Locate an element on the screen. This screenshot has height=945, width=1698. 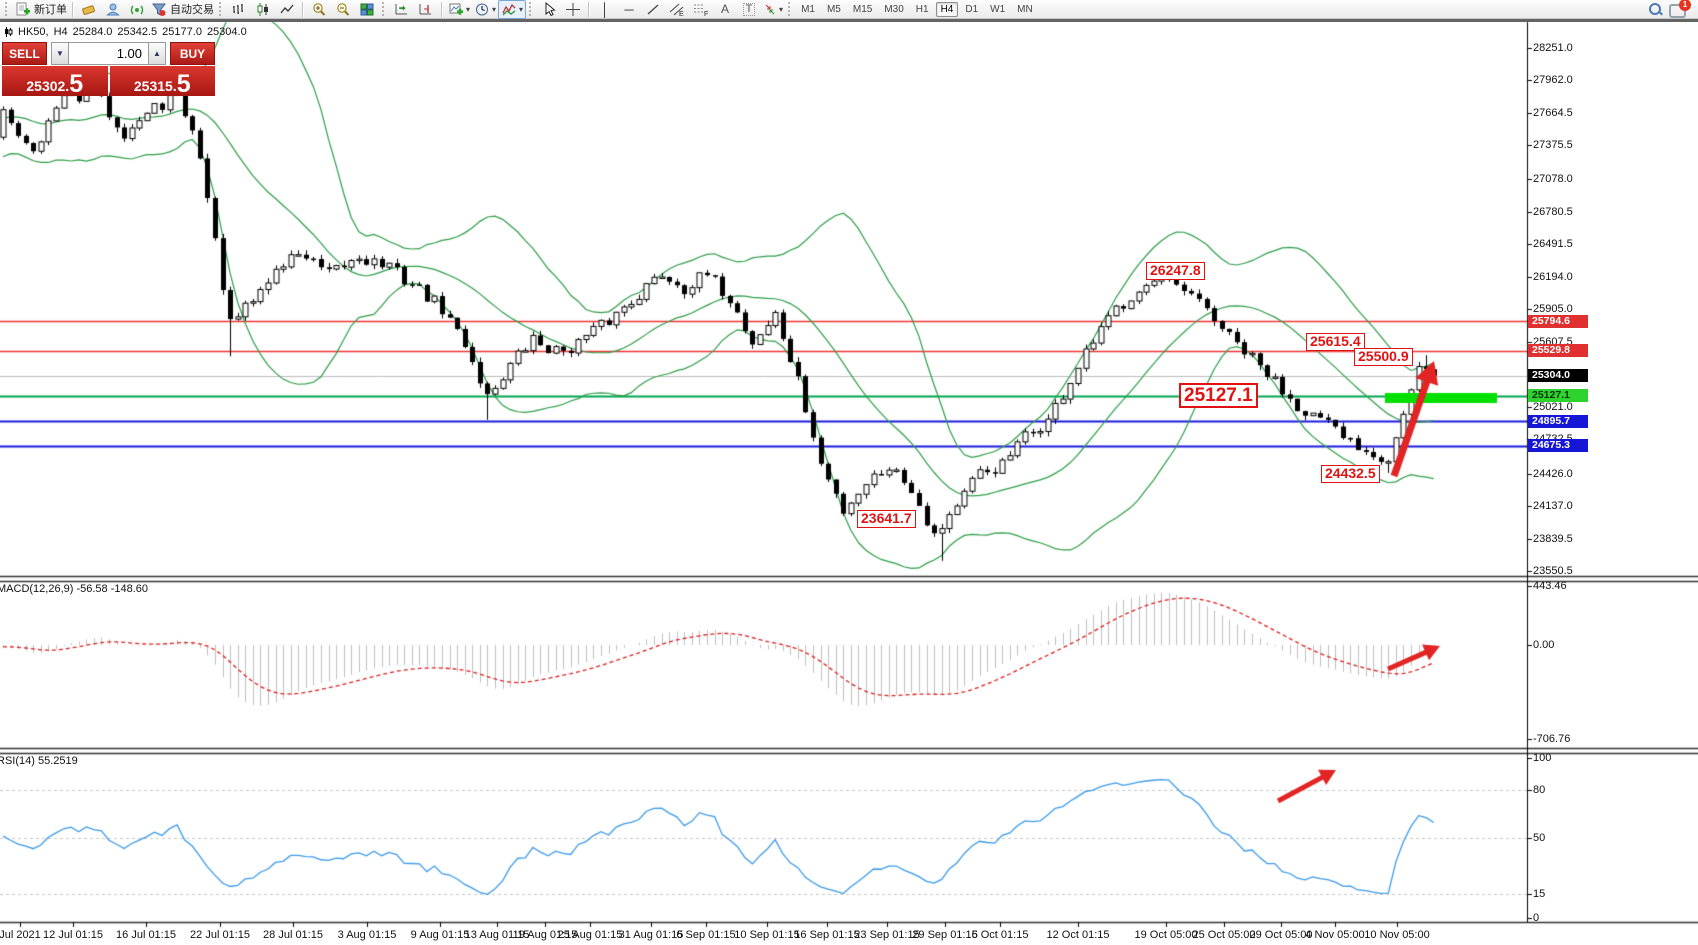
ohlc-close: 25304.0 is located at coordinates (226, 32).